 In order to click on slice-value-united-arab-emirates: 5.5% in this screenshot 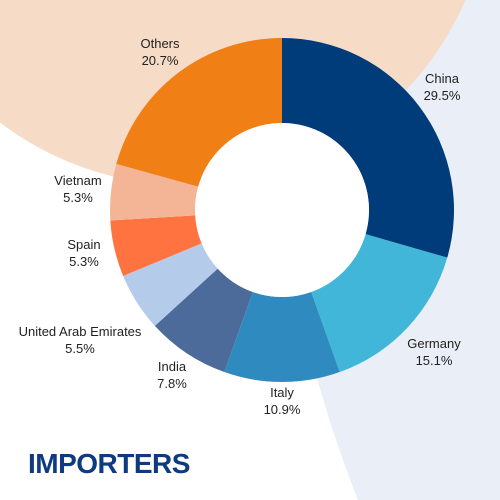, I will do `click(80, 348)`.